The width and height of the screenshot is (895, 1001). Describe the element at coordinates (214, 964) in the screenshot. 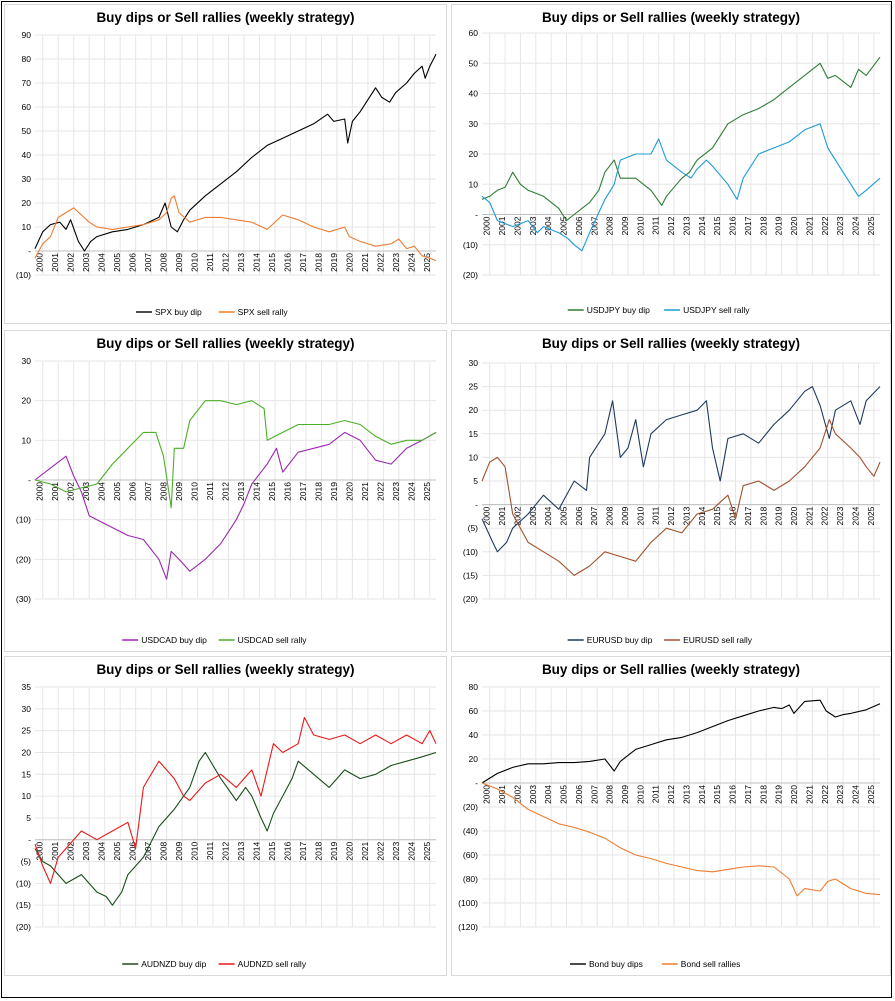

I see `legend: AUDNZD buy dip AUDNZD sell rally` at that location.